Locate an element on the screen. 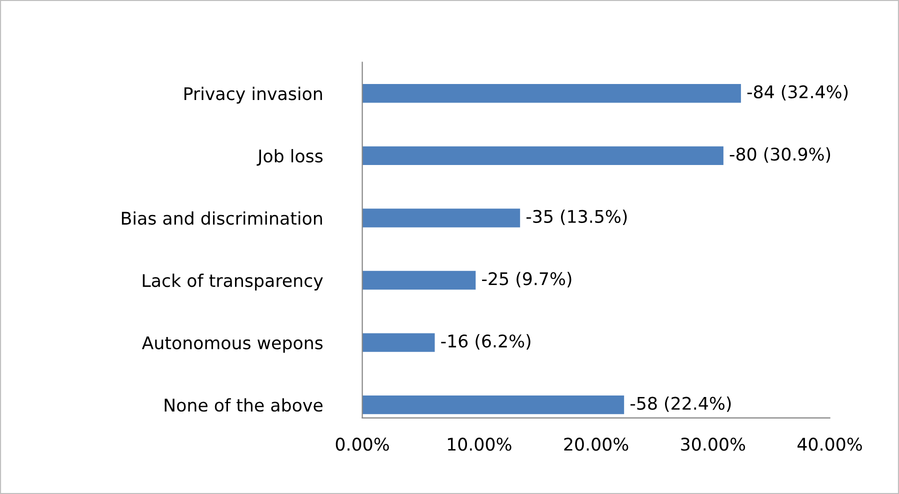 This screenshot has height=494, width=899. data-label: -35 (13.5%) is located at coordinates (576, 218).